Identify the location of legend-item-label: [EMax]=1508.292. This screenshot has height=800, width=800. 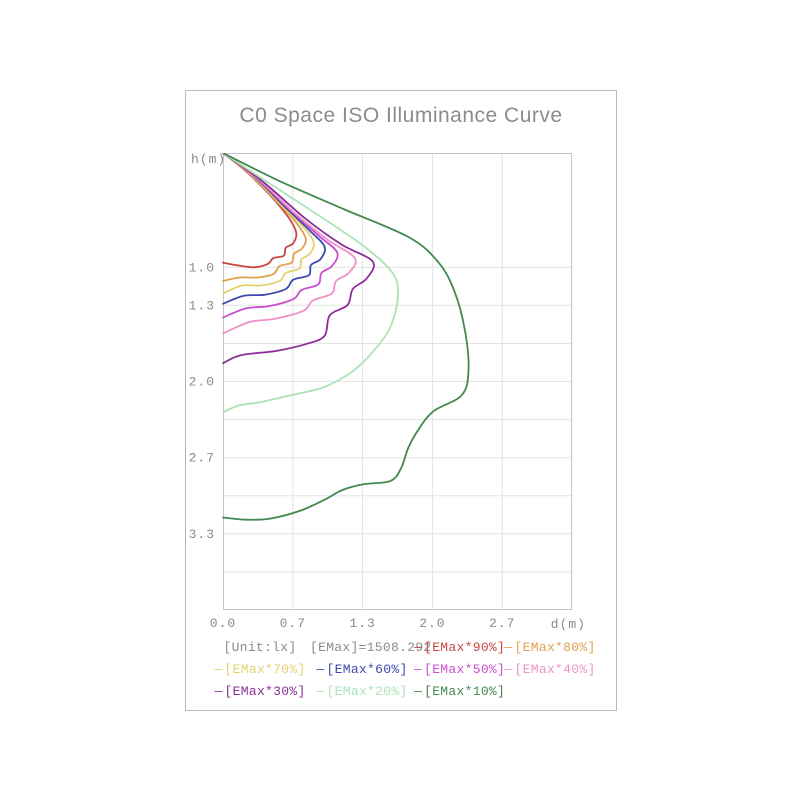
(371, 647).